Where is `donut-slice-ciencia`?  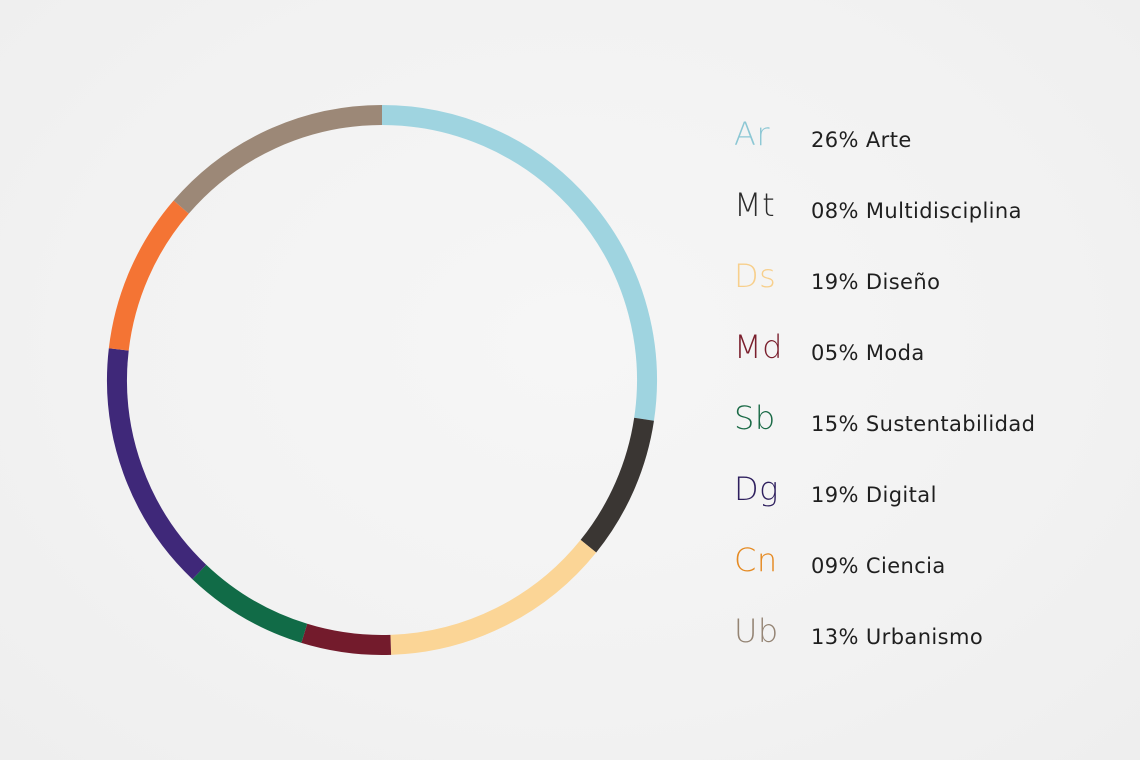
donut-slice-ciencia is located at coordinates (148, 275).